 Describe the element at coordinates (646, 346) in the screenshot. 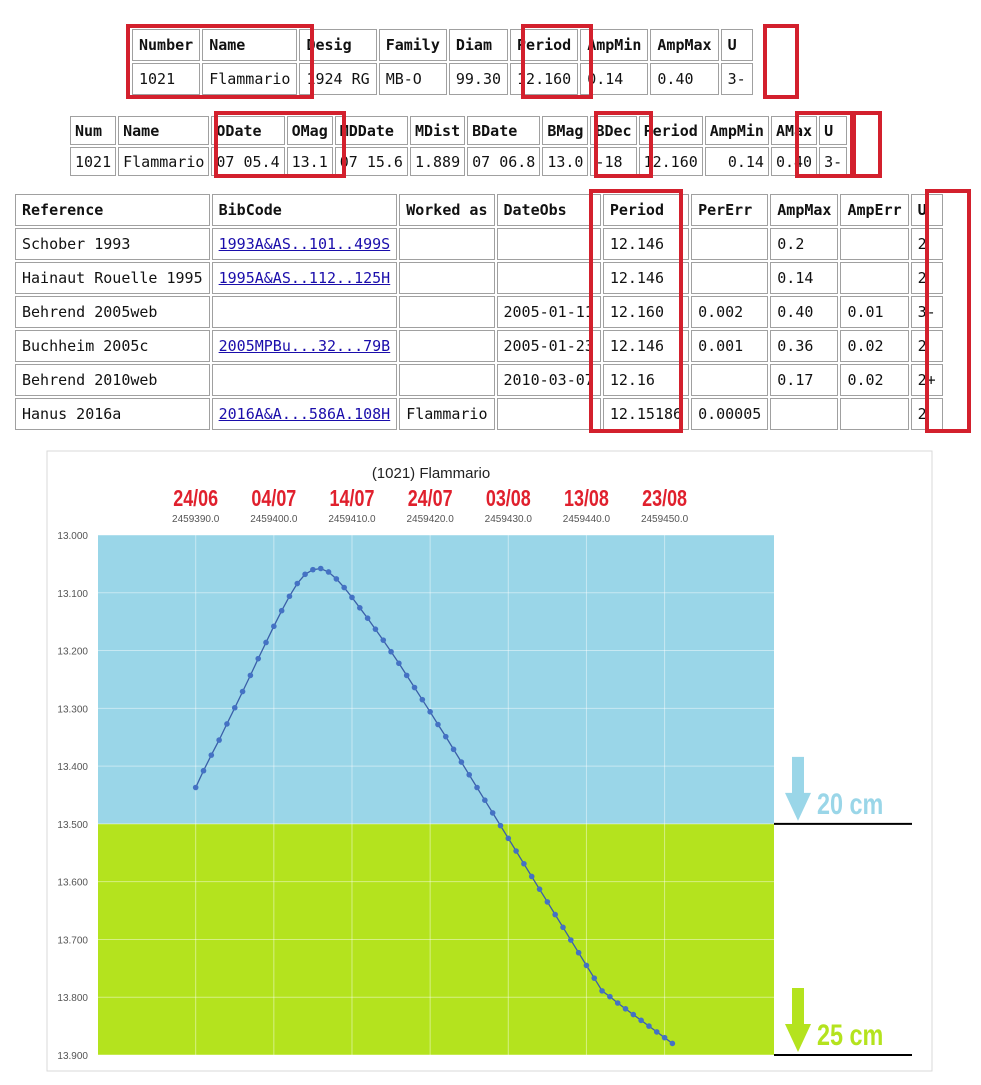

I see `cell-period: 12.146` at that location.